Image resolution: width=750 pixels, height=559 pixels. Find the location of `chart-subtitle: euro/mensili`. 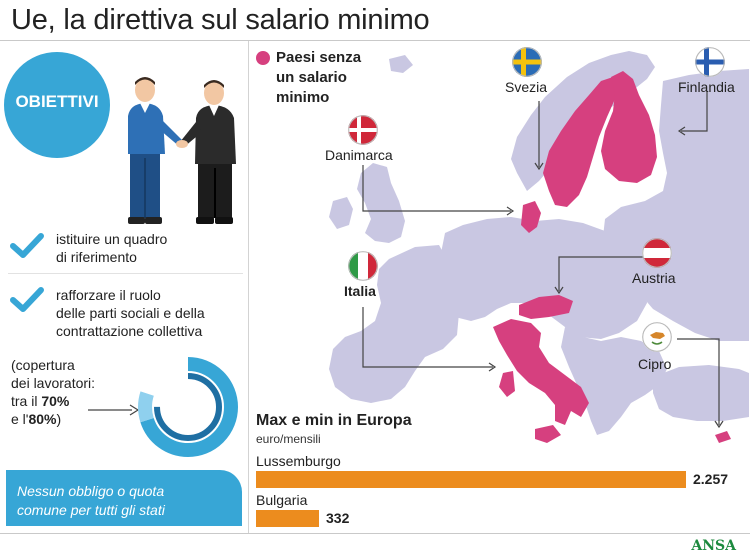

chart-subtitle: euro/mensili is located at coordinates (288, 439).